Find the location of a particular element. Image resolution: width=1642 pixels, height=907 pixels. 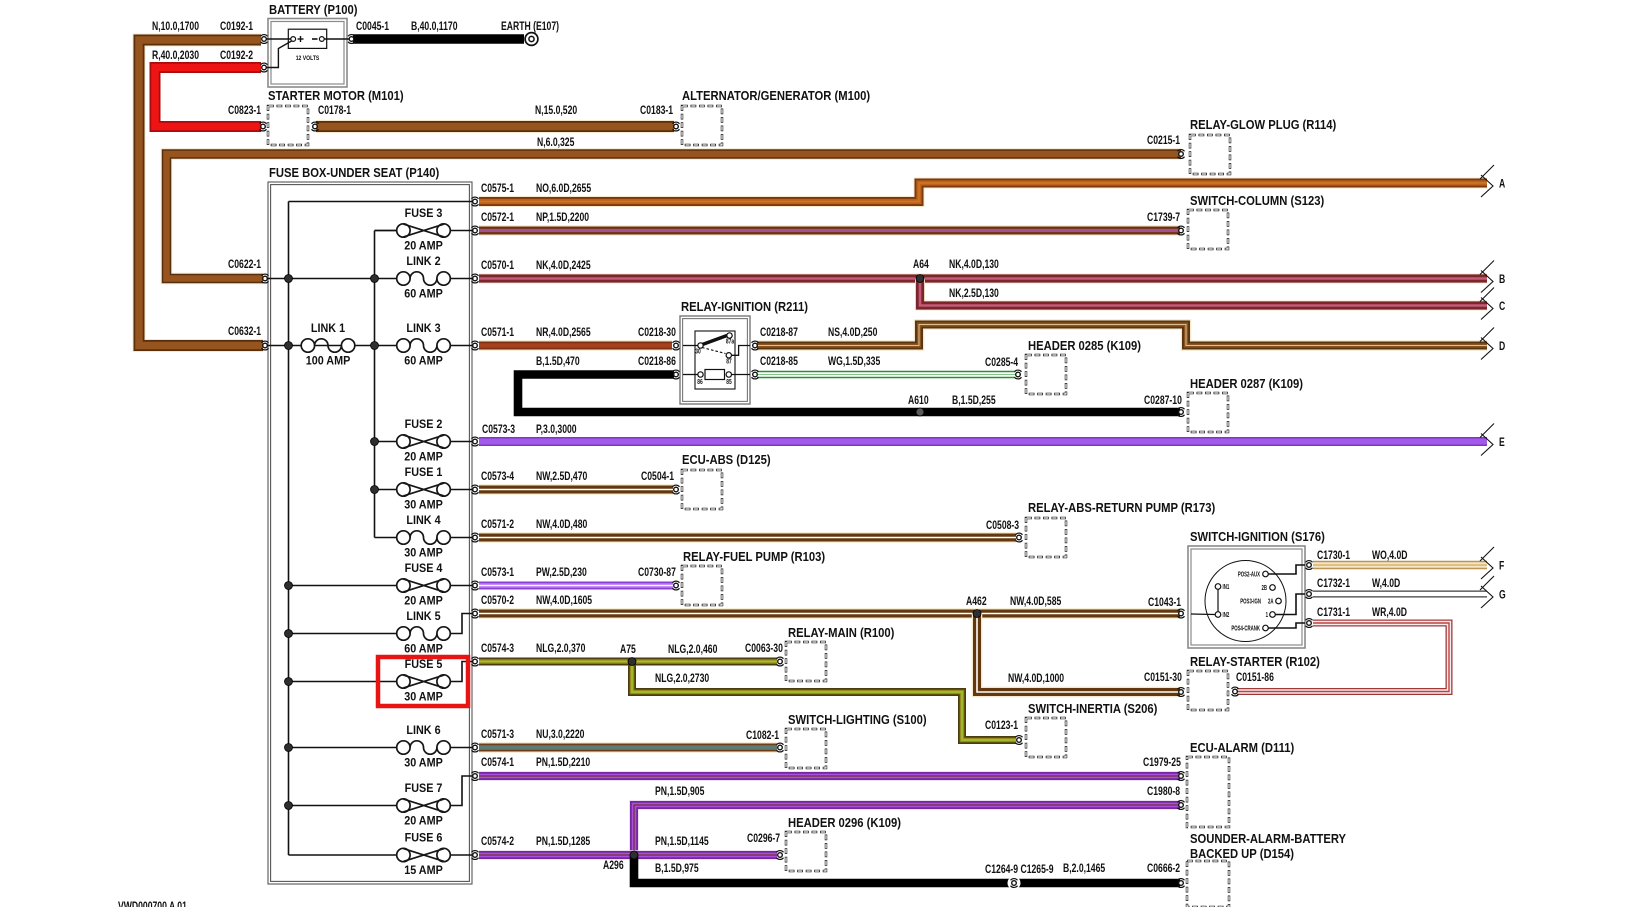

svg-text: ECU-ABS (D125) is located at coordinates (726, 459).